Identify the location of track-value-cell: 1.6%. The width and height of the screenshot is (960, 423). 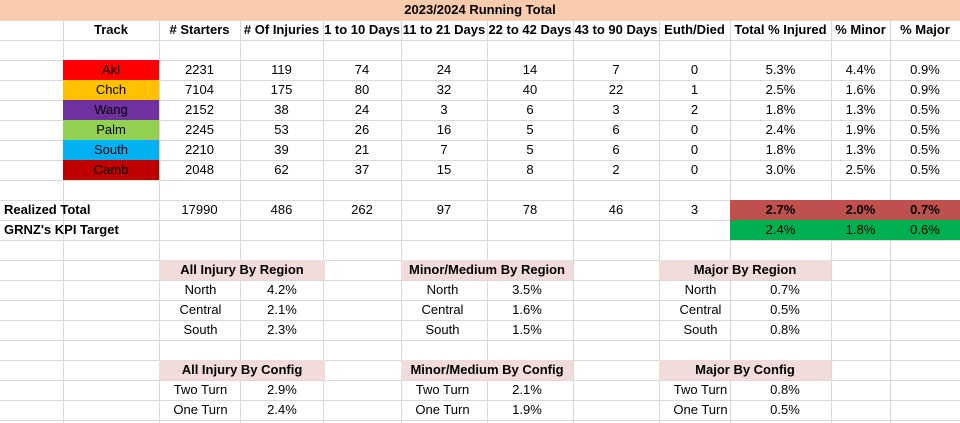
(860, 89).